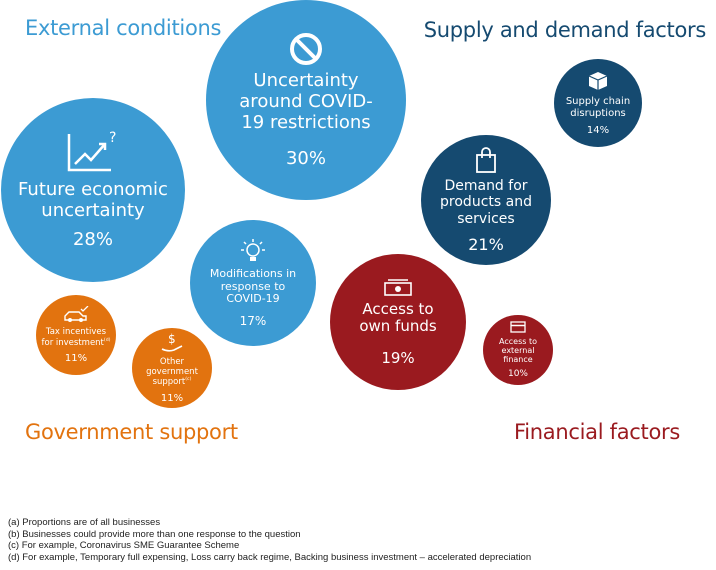  I want to click on card-icon, so click(518, 327).